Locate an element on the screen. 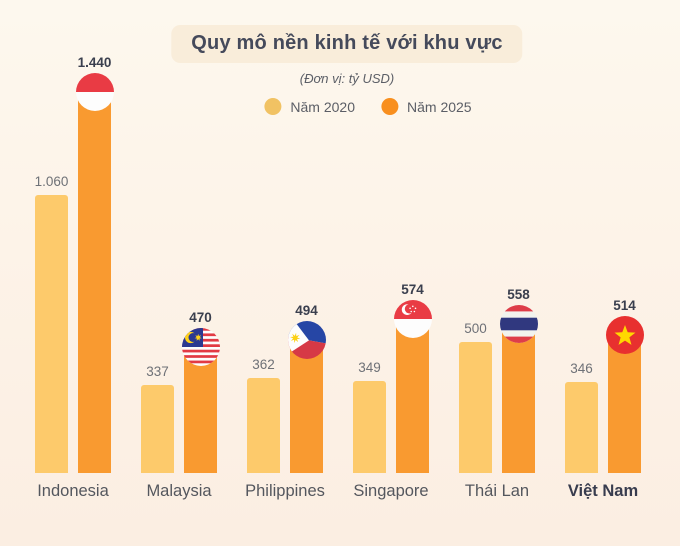  value-label-2025: 574 is located at coordinates (412, 290).